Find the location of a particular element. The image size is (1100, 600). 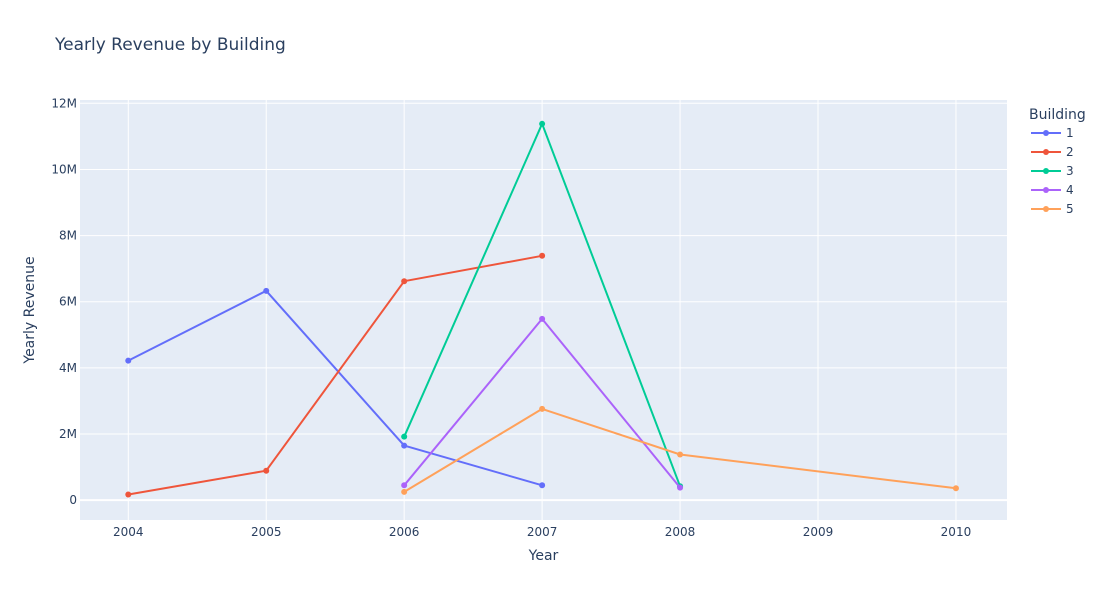

x-tick-label: 2009 is located at coordinates (818, 532).